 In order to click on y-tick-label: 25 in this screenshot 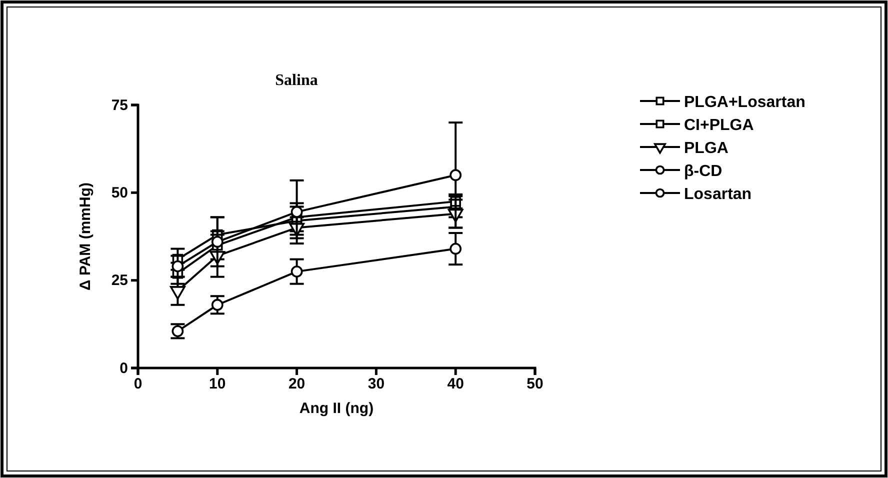, I will do `click(119, 281)`.